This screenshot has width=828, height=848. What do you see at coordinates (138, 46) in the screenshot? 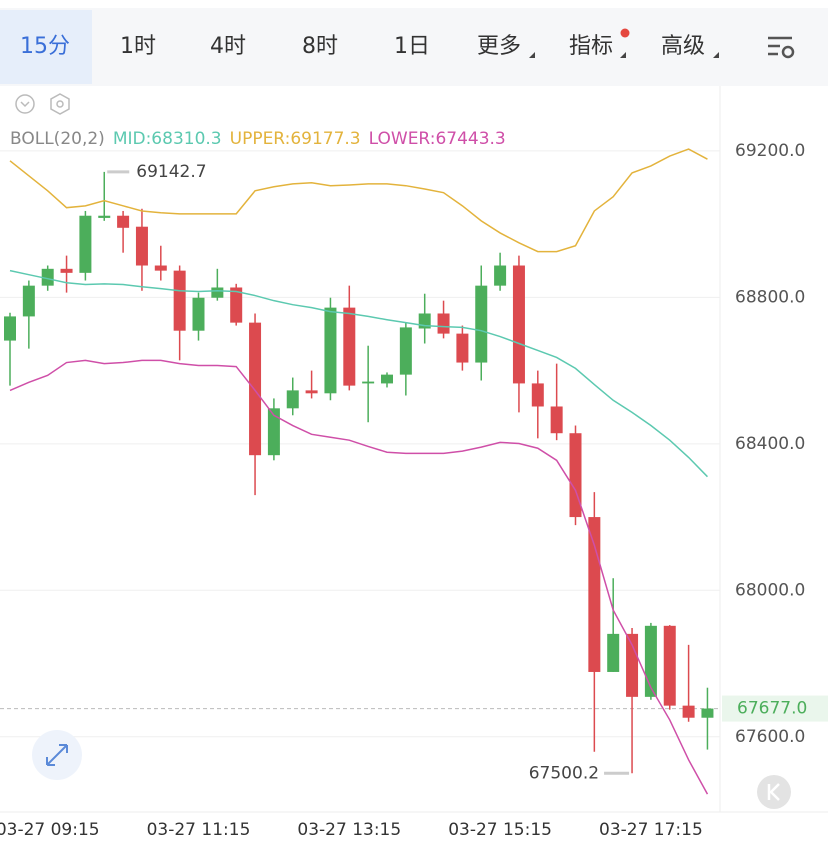
I see `tab: 1时` at bounding box center [138, 46].